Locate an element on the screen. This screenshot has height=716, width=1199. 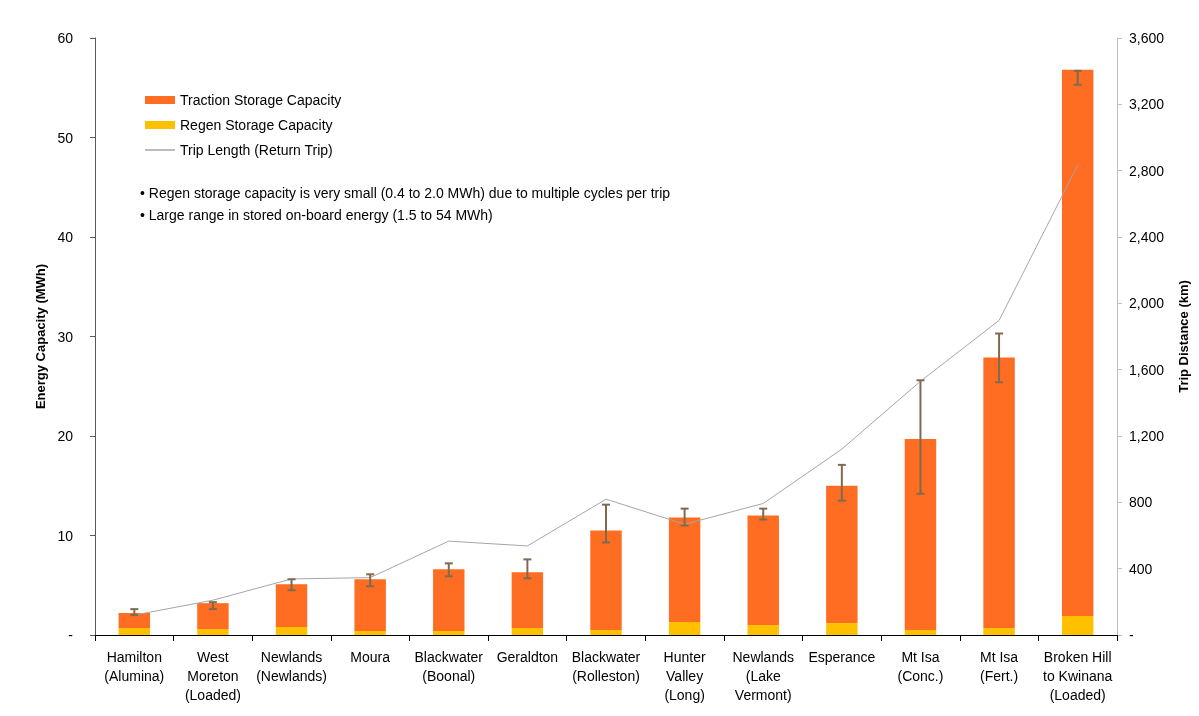
x-tick-label: Hunter Valley (Long) is located at coordinates (684, 675).